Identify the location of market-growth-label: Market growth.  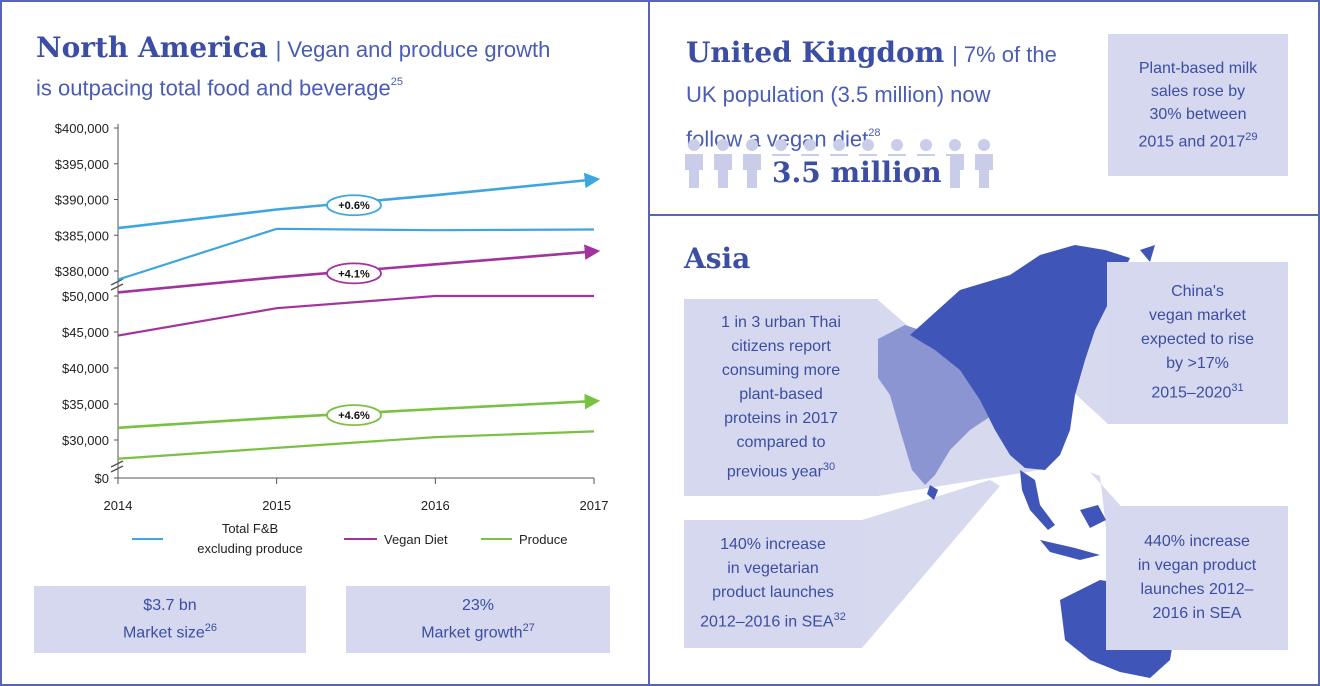
(472, 633).